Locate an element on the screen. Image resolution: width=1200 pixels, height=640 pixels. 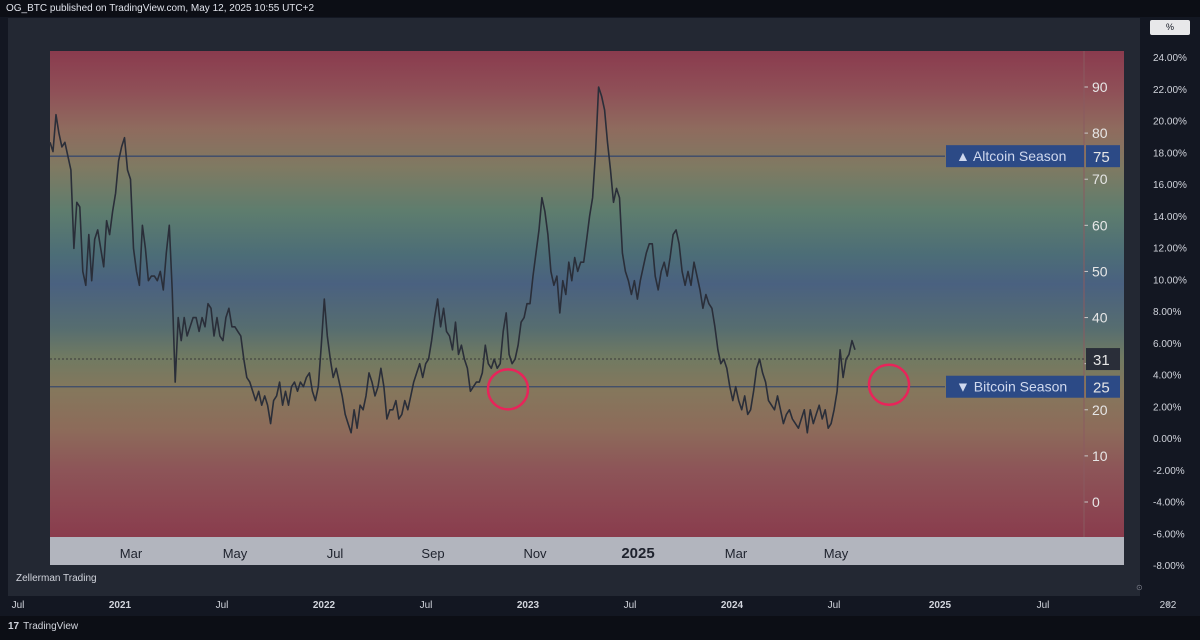
percent-tick-label: 12.00% is located at coordinates (1170, 249).